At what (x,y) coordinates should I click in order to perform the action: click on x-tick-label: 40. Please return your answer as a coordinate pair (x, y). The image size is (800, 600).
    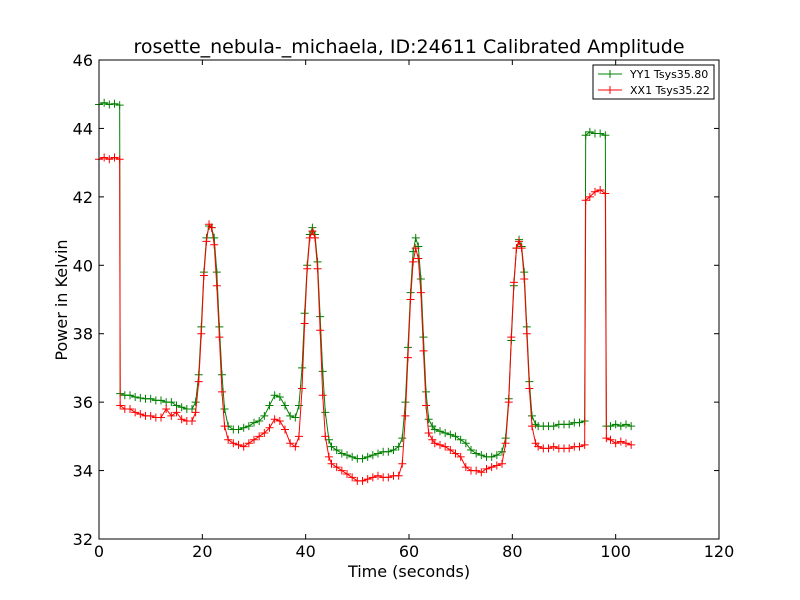
    Looking at the image, I should click on (305, 551).